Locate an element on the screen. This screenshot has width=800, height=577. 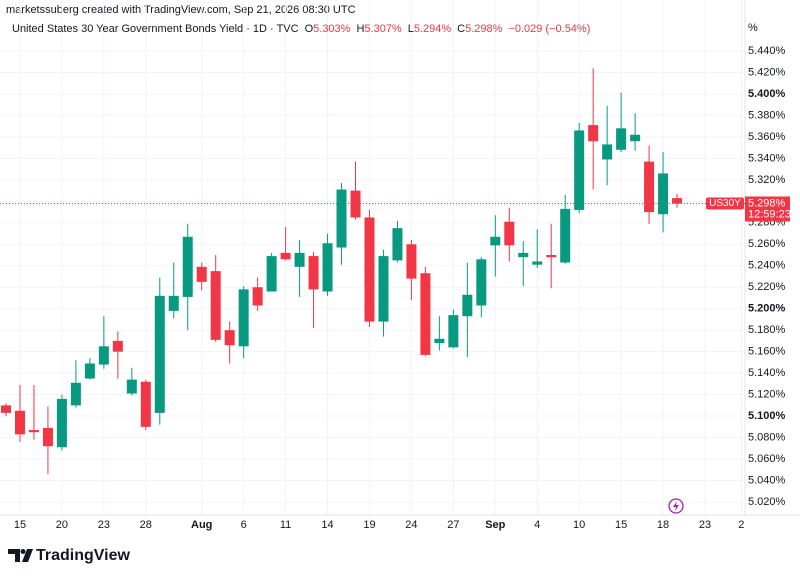
y-tick-label: 5.160% is located at coordinates (767, 352).